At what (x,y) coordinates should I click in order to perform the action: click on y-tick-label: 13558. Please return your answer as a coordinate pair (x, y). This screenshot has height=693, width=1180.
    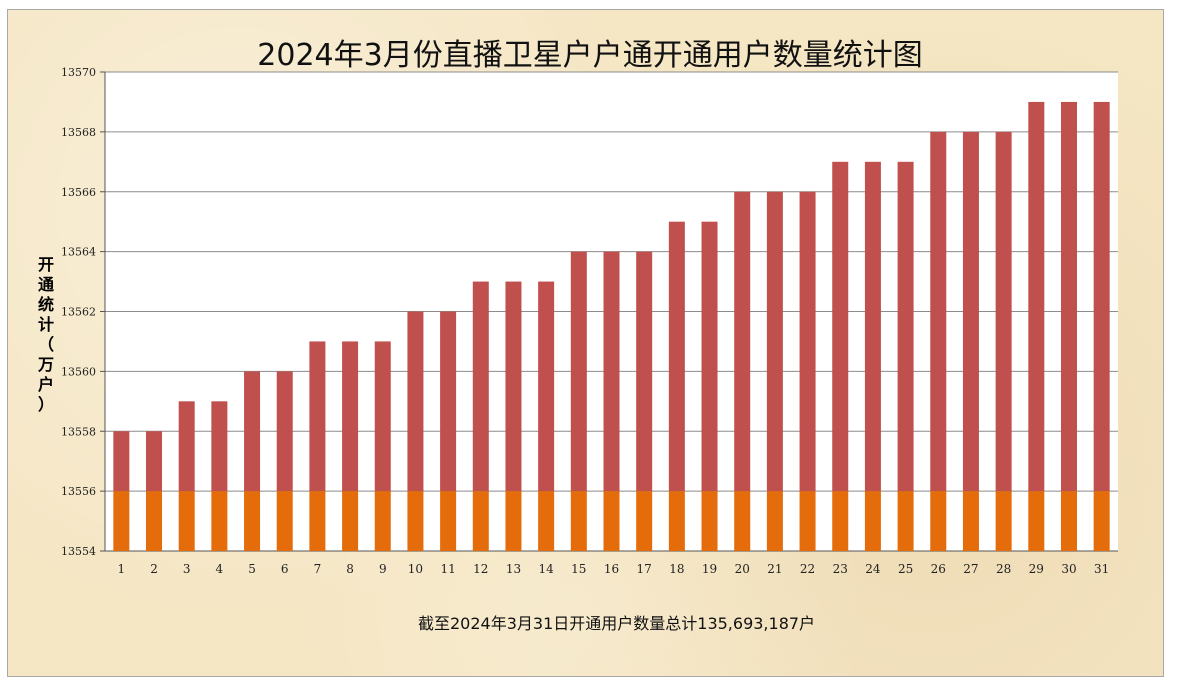
    Looking at the image, I should click on (78, 431).